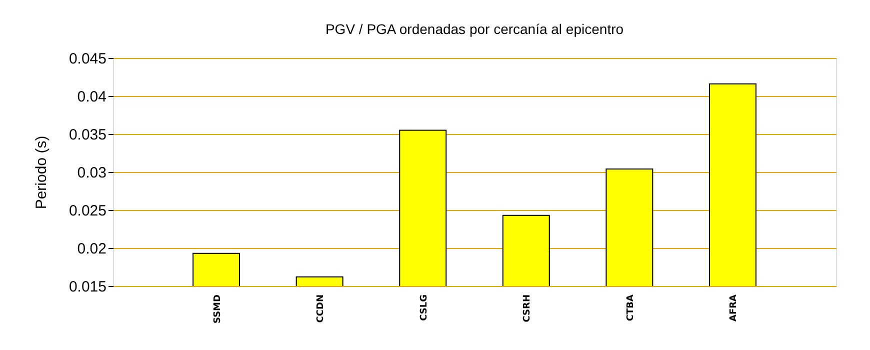 The width and height of the screenshot is (870, 350). Describe the element at coordinates (217, 309) in the screenshot. I see `x-tick-label: SSMD` at that location.